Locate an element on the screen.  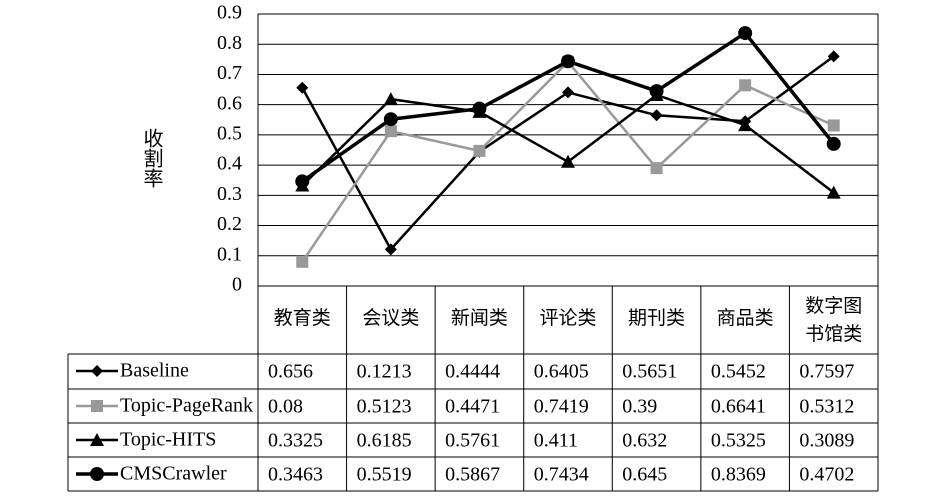
y-axis-label: 收割率 is located at coordinates (152, 158).